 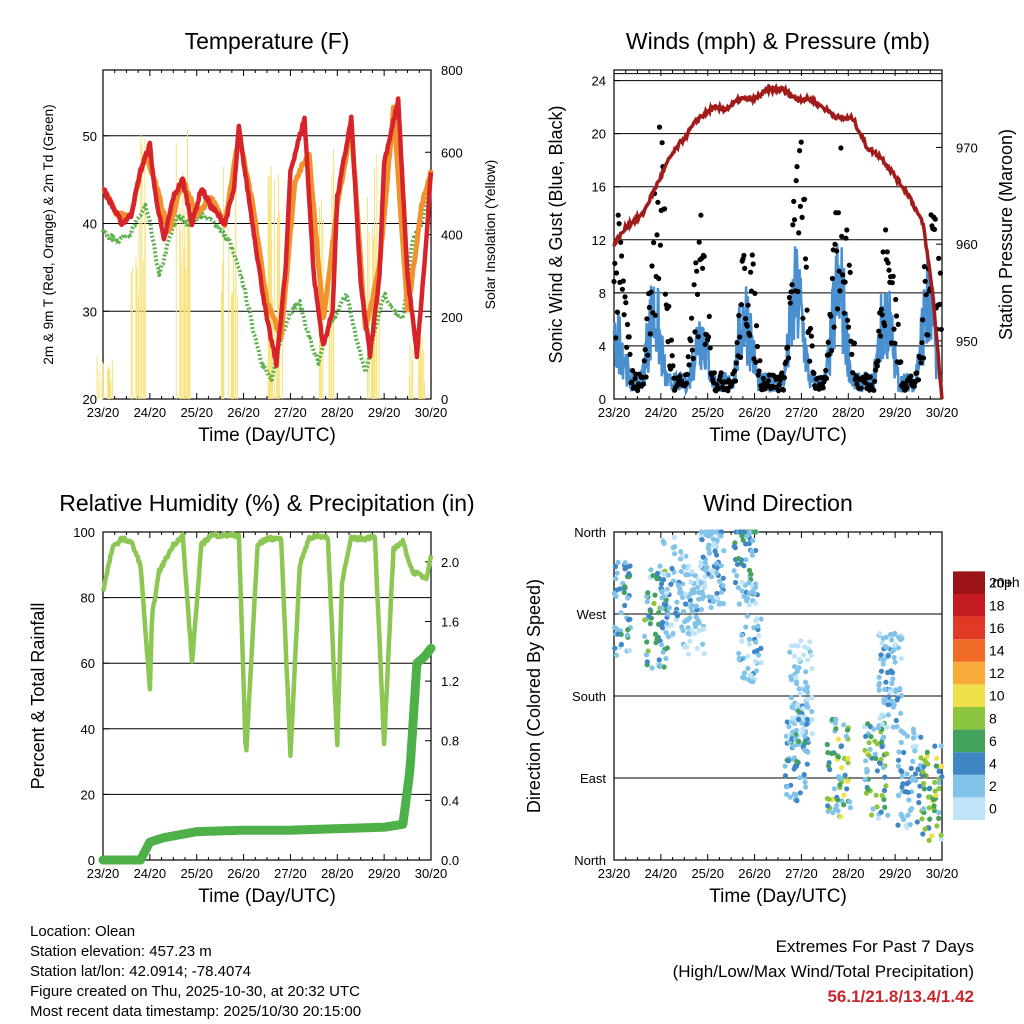 What do you see at coordinates (599, 134) in the screenshot?
I see `y-tick-label: 20` at bounding box center [599, 134].